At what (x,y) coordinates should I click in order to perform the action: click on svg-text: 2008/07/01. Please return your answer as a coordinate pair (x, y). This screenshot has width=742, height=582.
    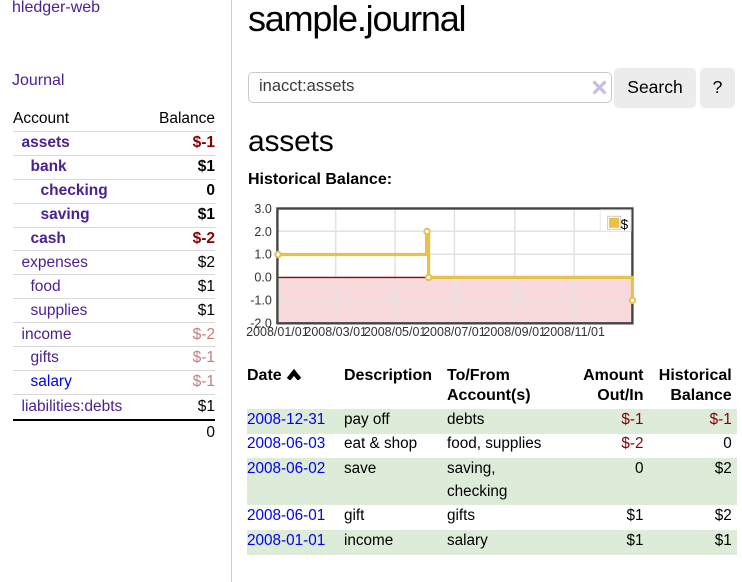
    Looking at the image, I should click on (454, 332).